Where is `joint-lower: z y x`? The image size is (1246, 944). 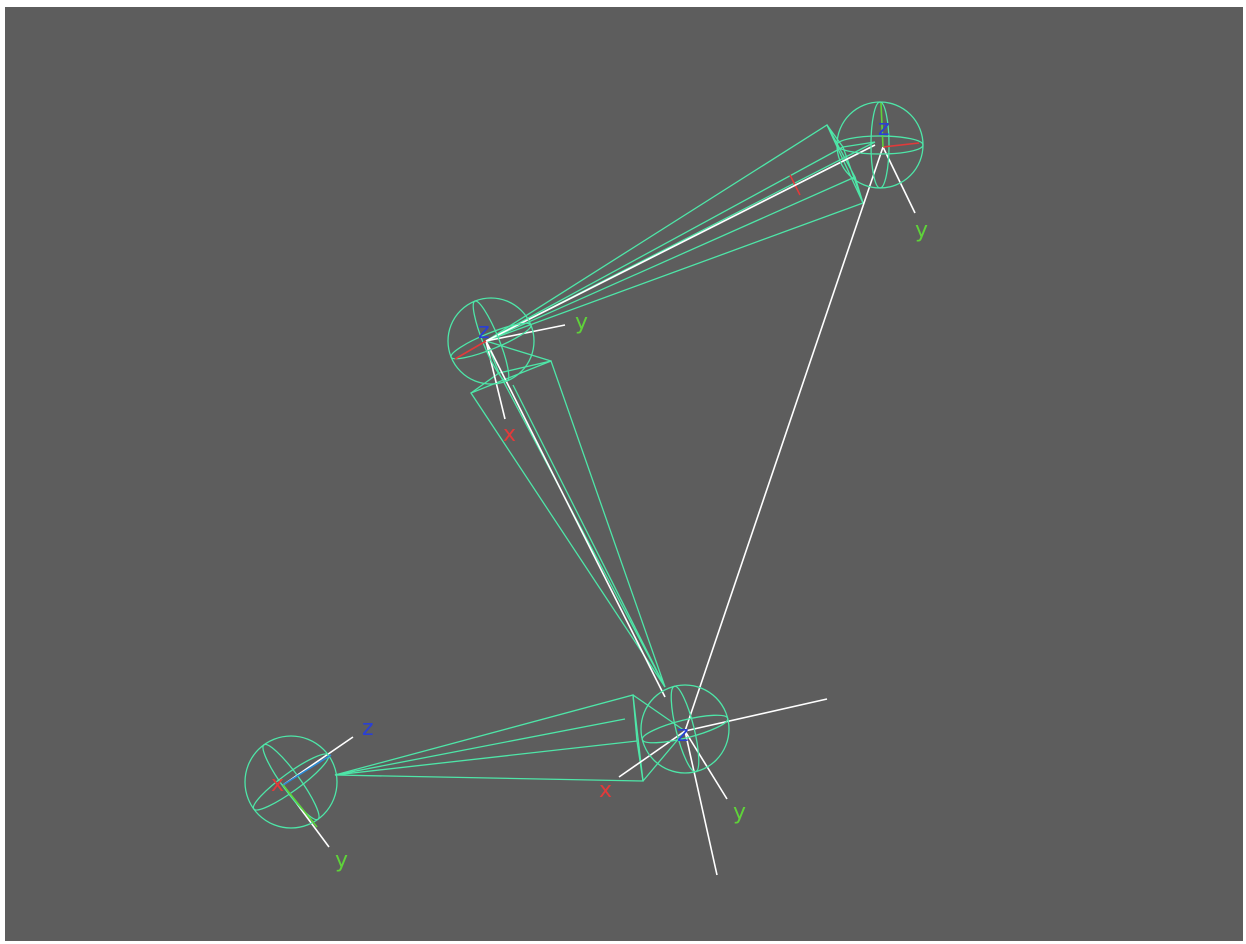 joint-lower: z y x is located at coordinates (672, 754).